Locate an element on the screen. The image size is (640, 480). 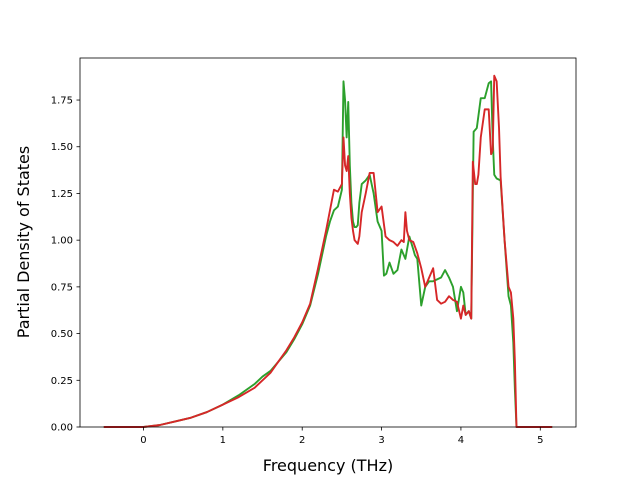
y-tick-label: 0.00 is located at coordinates (62, 428).